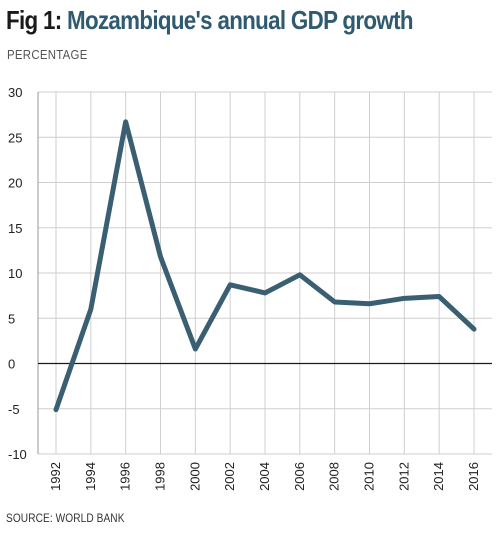 This screenshot has height=534, width=500. I want to click on x-tick-label: 1994, so click(90, 476).